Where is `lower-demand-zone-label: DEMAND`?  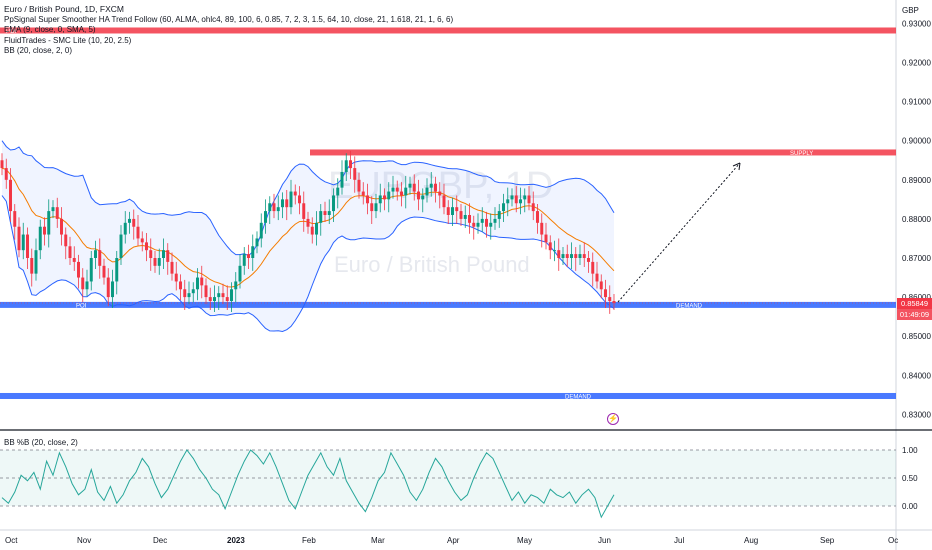 lower-demand-zone-label: DEMAND is located at coordinates (578, 397).